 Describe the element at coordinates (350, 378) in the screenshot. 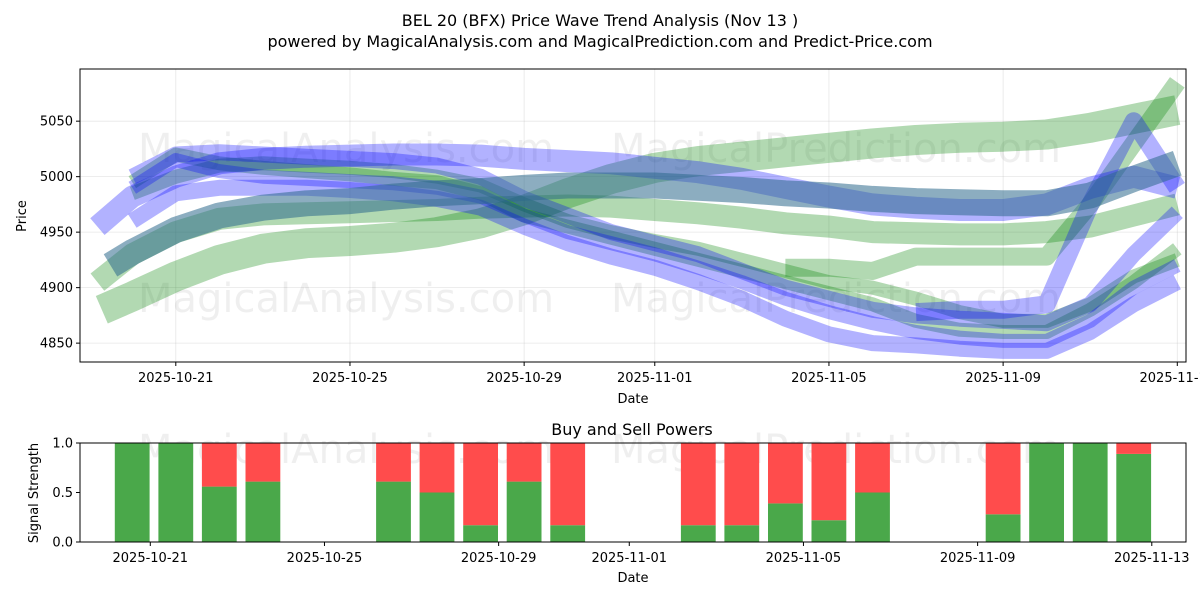

I see `price-x-tick-label: 2025-10-25` at that location.